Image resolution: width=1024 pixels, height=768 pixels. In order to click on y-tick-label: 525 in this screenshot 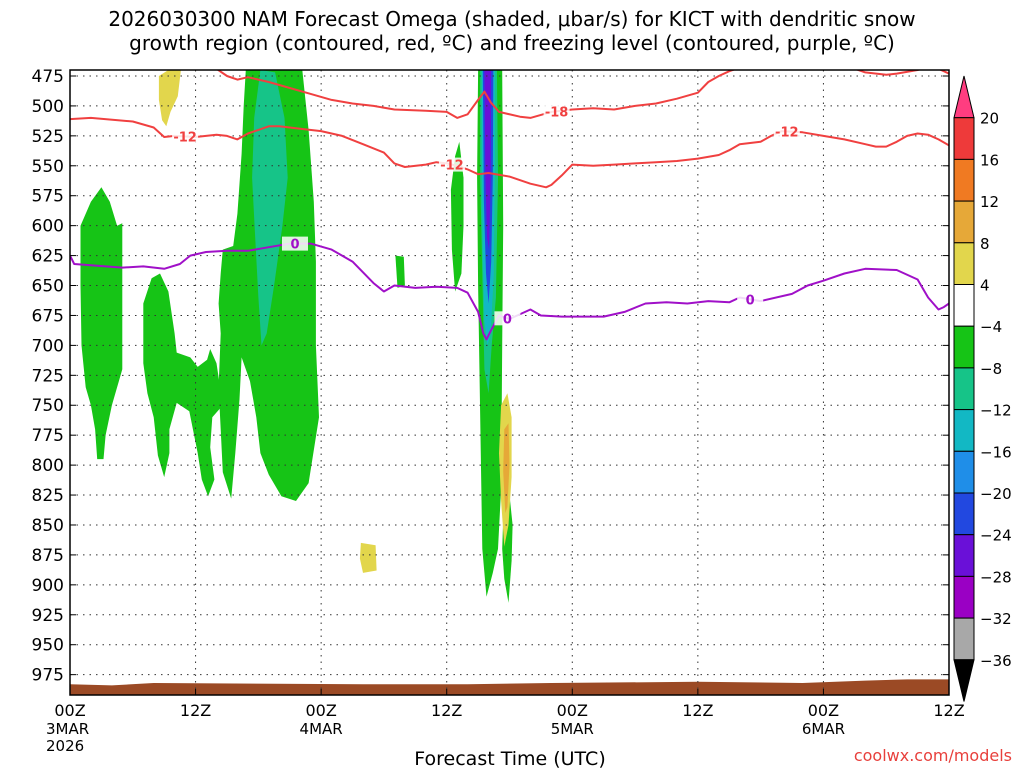, I will do `click(48, 137)`.